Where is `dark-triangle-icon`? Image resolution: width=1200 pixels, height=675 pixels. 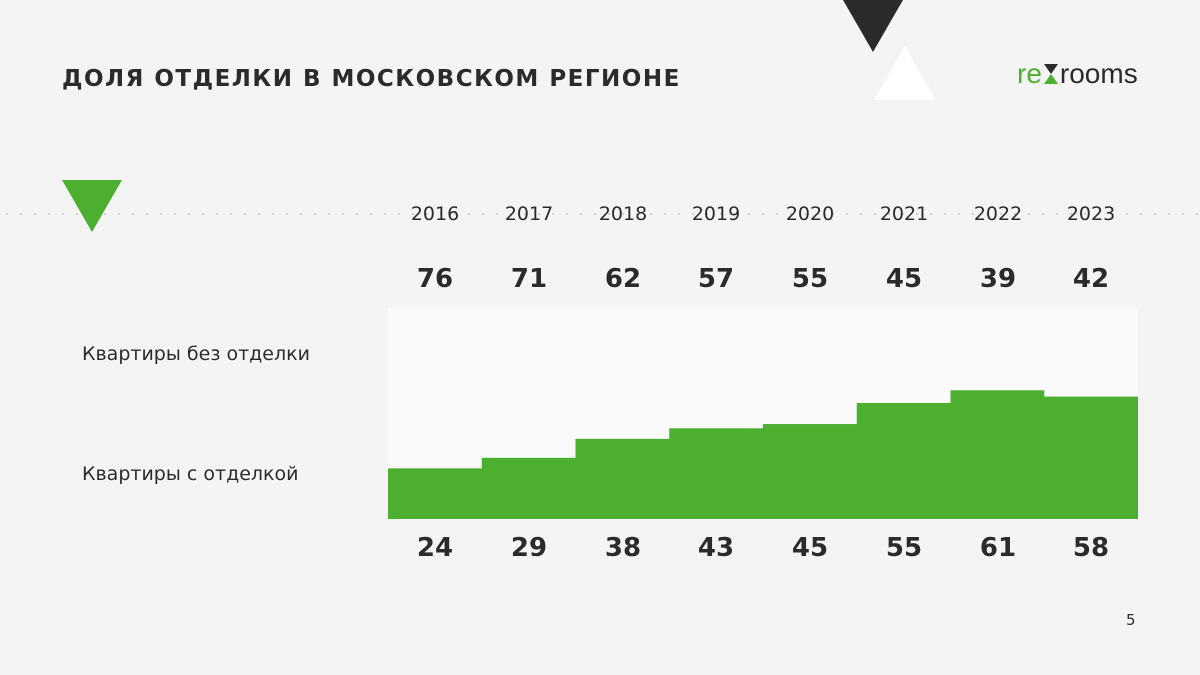
dark-triangle-icon is located at coordinates (873, 26).